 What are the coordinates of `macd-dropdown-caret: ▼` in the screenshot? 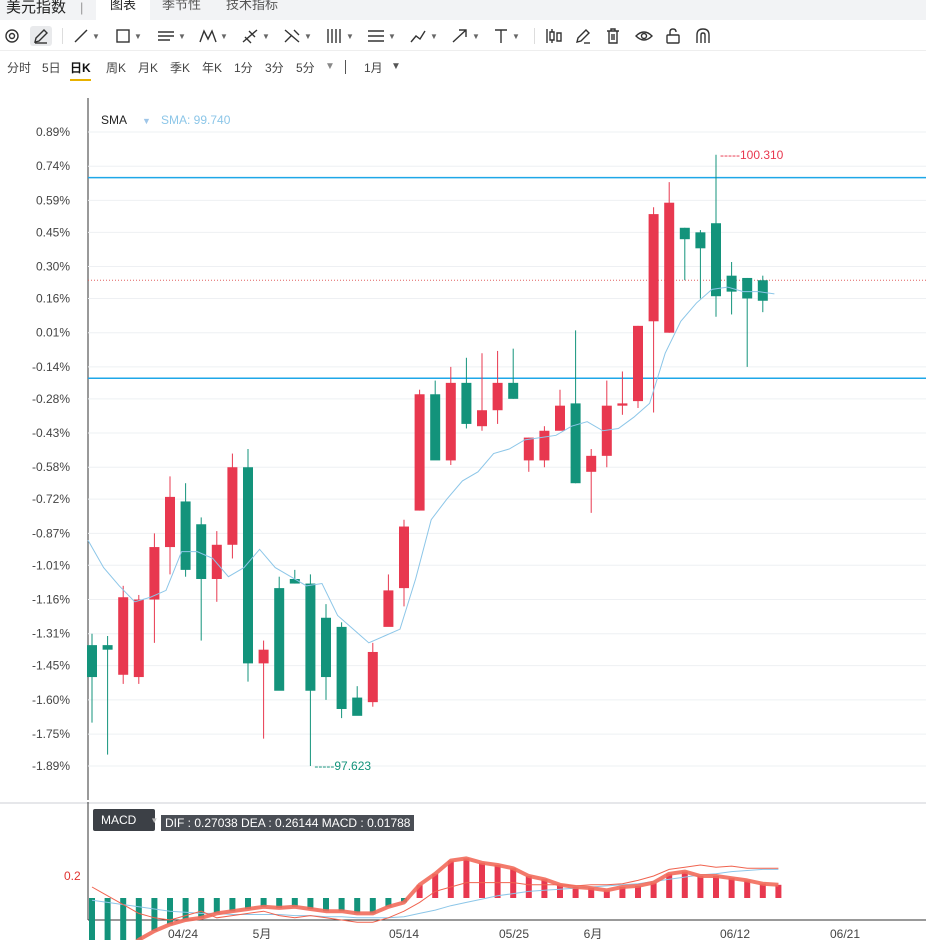 It's located at (154, 820).